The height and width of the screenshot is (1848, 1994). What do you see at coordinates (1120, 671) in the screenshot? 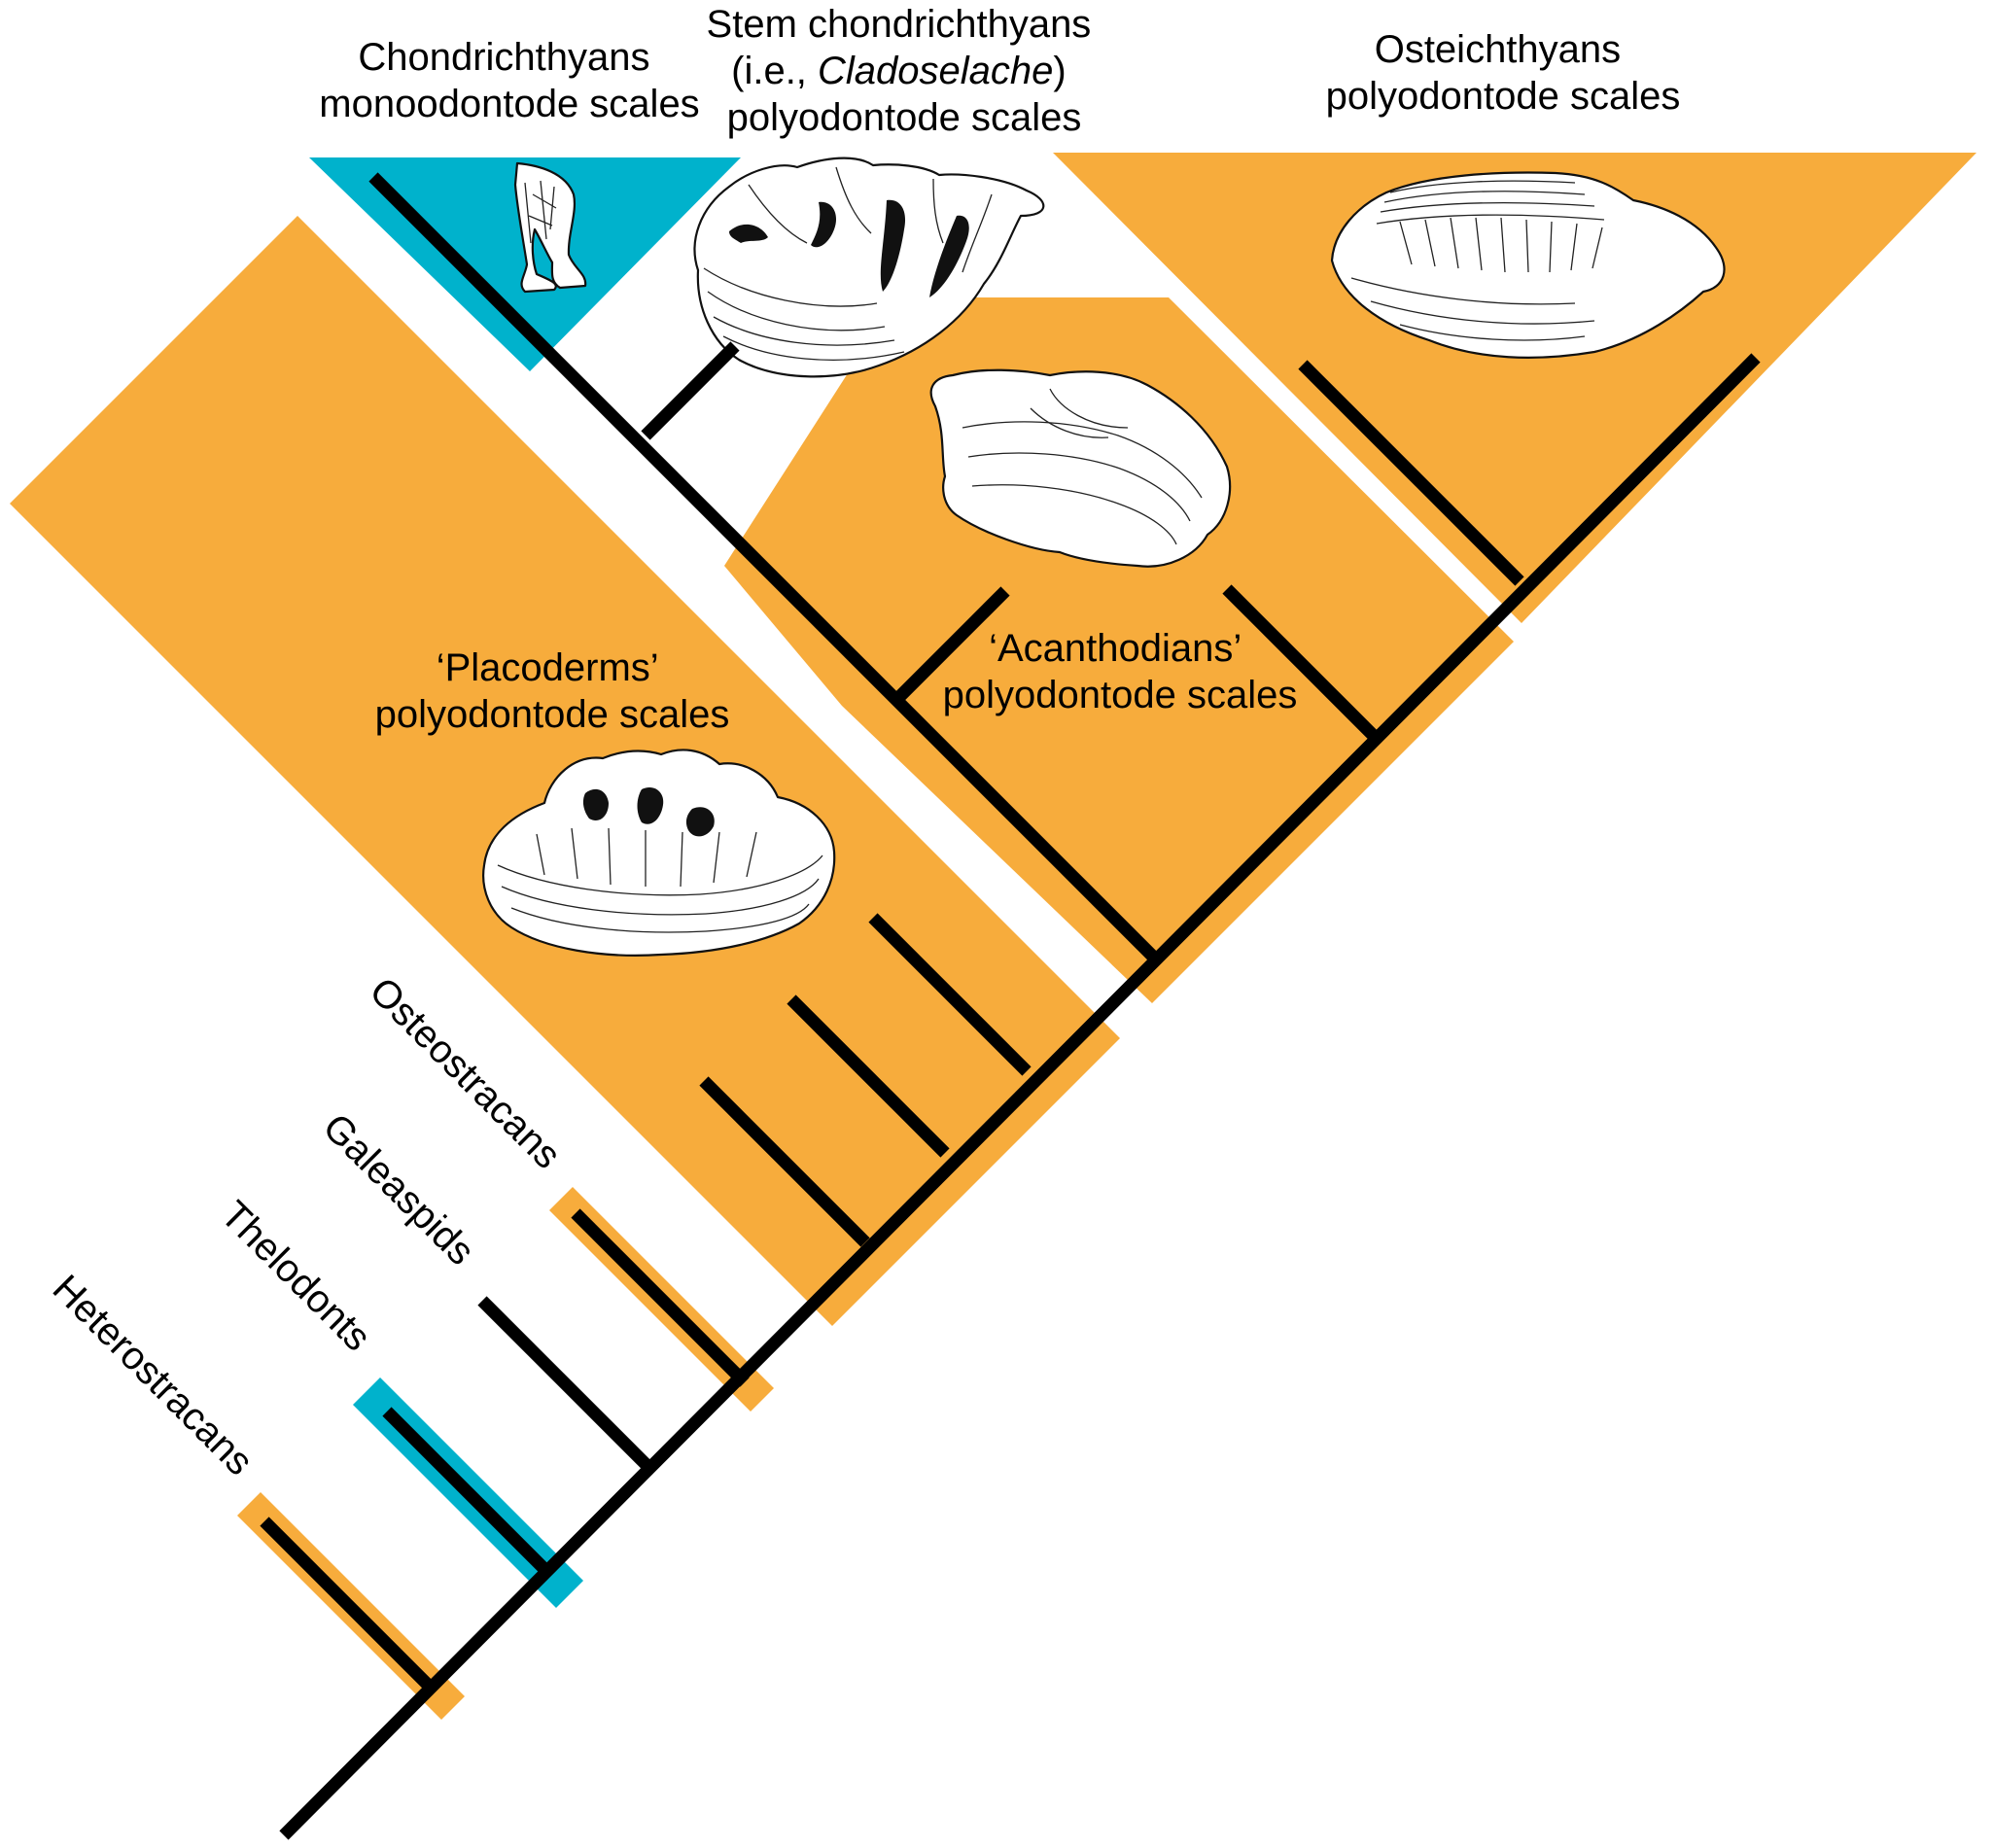
I see `acanthodians-label: ‘Acanthodians’ polyodontode scales` at bounding box center [1120, 671].